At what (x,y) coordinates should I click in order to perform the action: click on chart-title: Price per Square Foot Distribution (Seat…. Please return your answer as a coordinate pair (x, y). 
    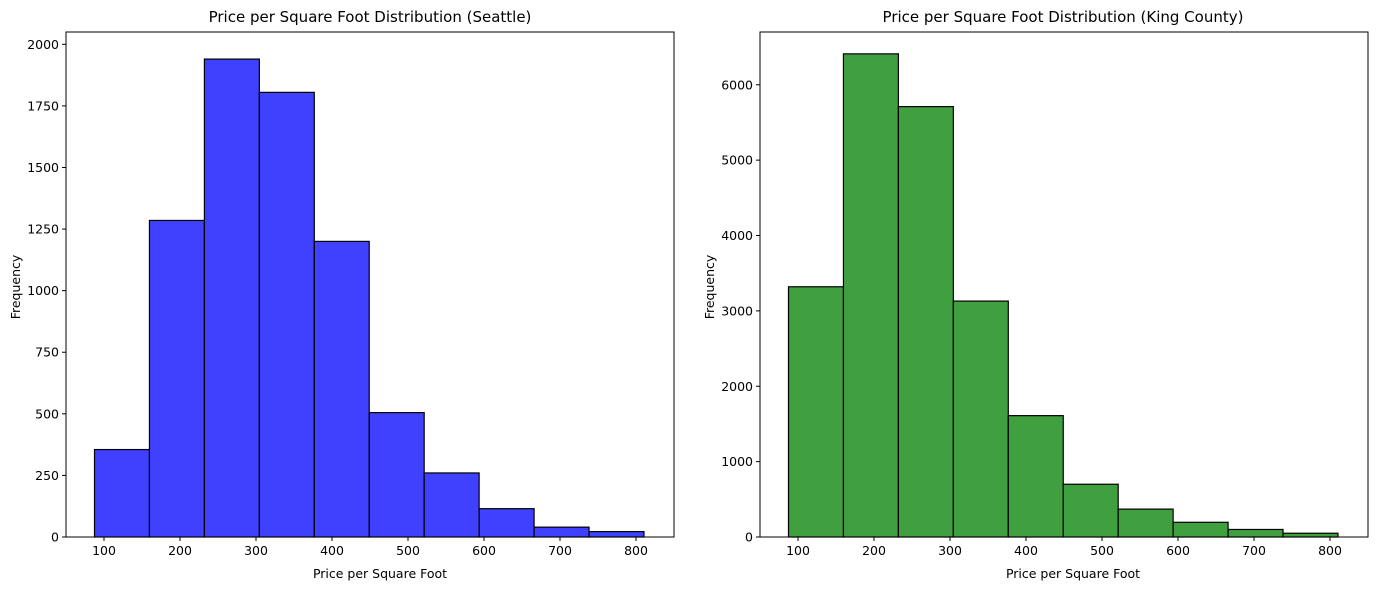
    Looking at the image, I should click on (370, 17).